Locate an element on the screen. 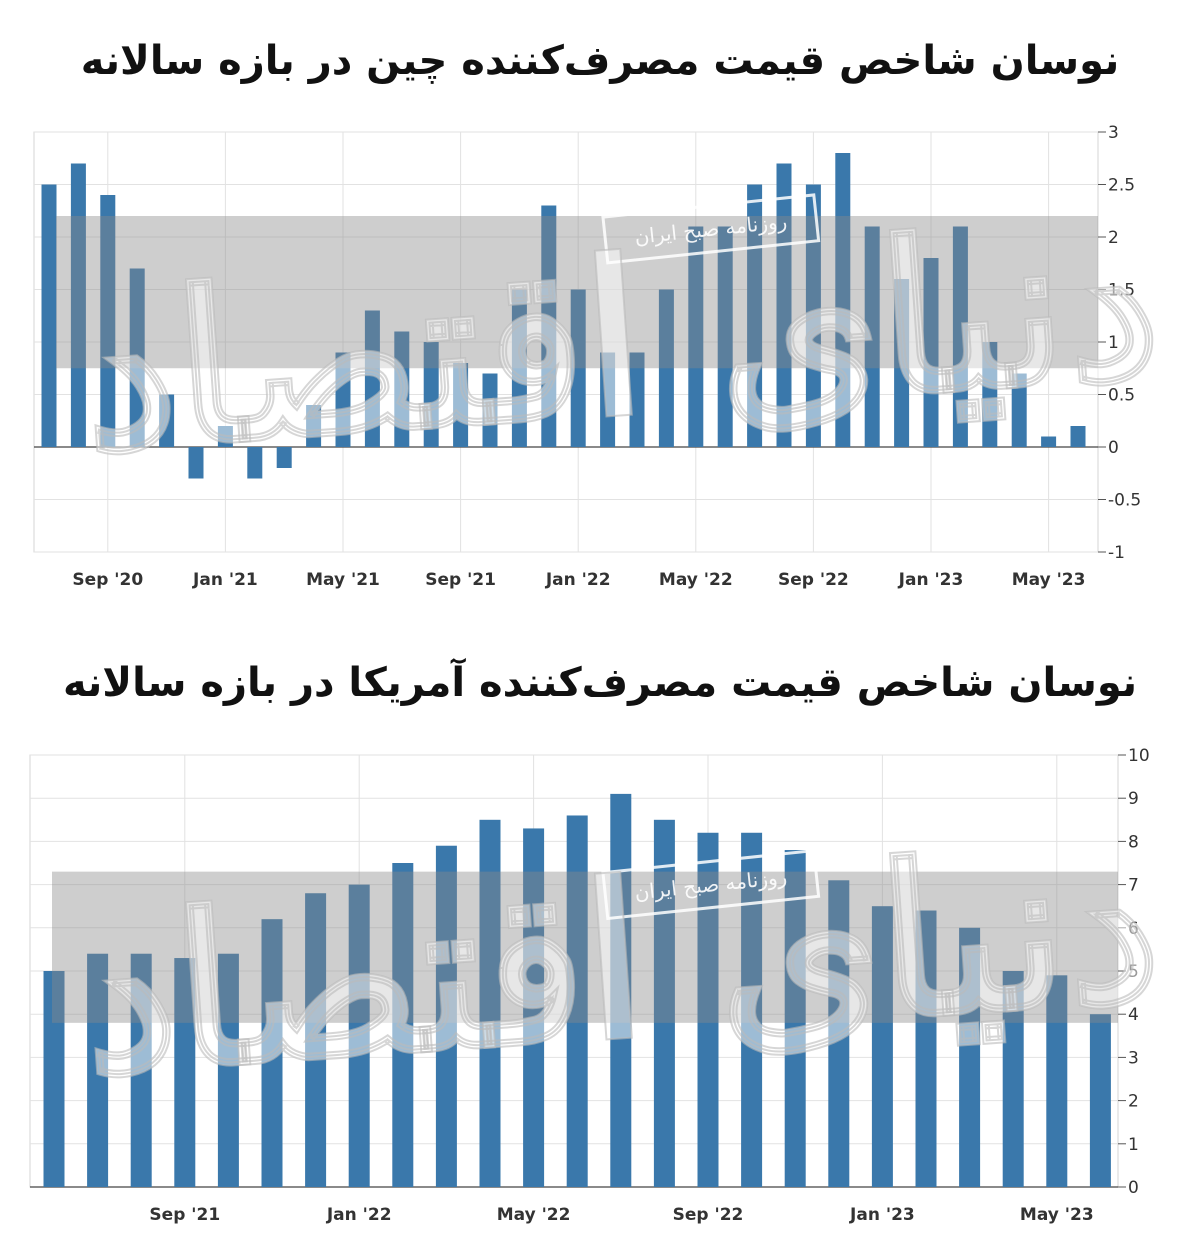  y-tick-label: 10 is located at coordinates (1139, 756).